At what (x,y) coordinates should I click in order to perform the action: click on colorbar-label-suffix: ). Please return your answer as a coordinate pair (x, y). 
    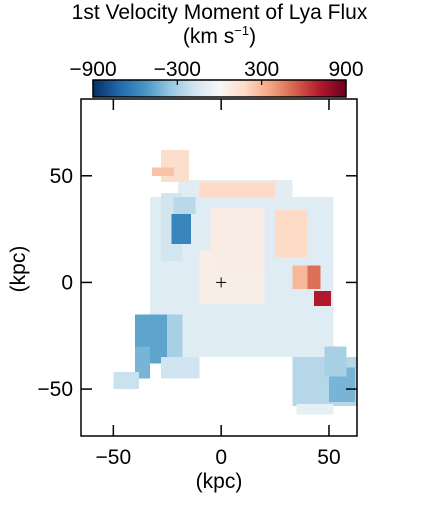
    Looking at the image, I should click on (253, 36).